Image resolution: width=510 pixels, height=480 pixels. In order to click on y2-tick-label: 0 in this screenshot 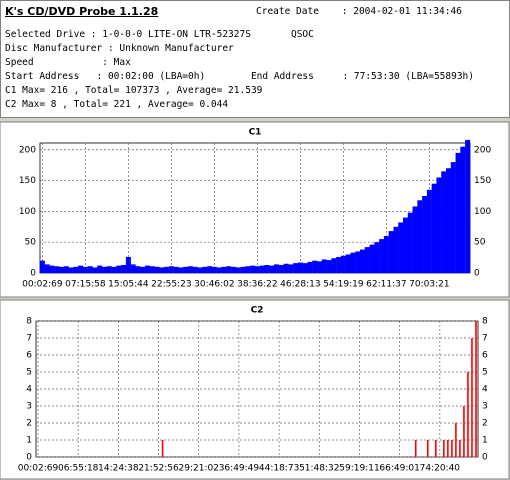, I will do `click(477, 274)`.